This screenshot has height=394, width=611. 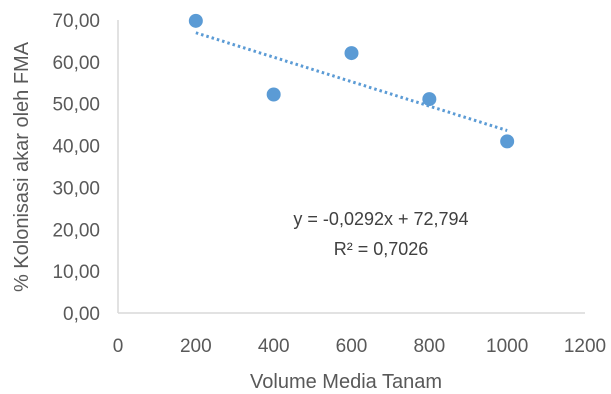 I want to click on y-tick-label: 50,00, so click(x=76, y=105).